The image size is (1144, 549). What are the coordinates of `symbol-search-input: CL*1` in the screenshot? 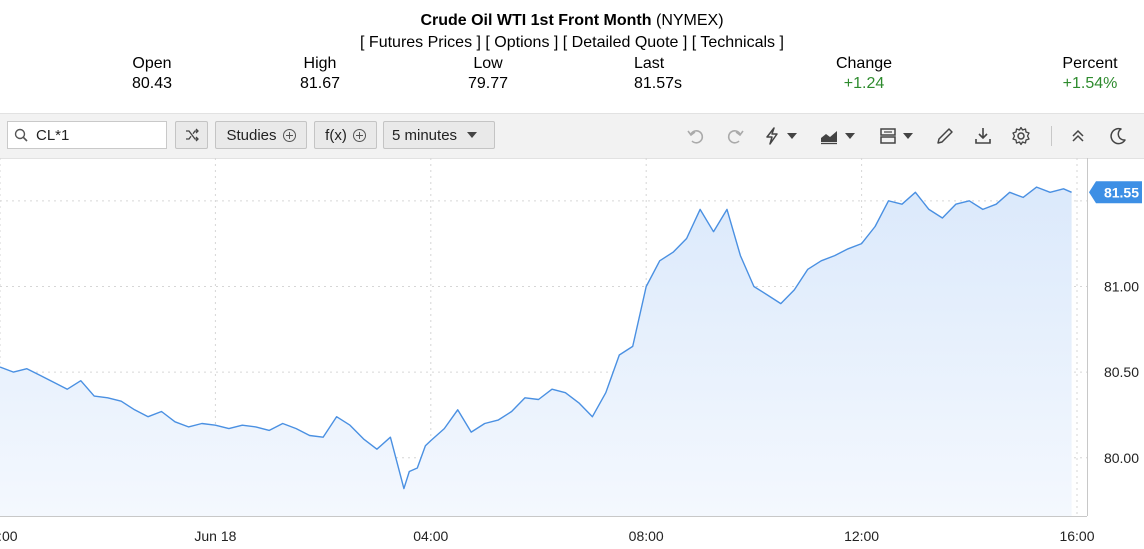 It's located at (87, 135).